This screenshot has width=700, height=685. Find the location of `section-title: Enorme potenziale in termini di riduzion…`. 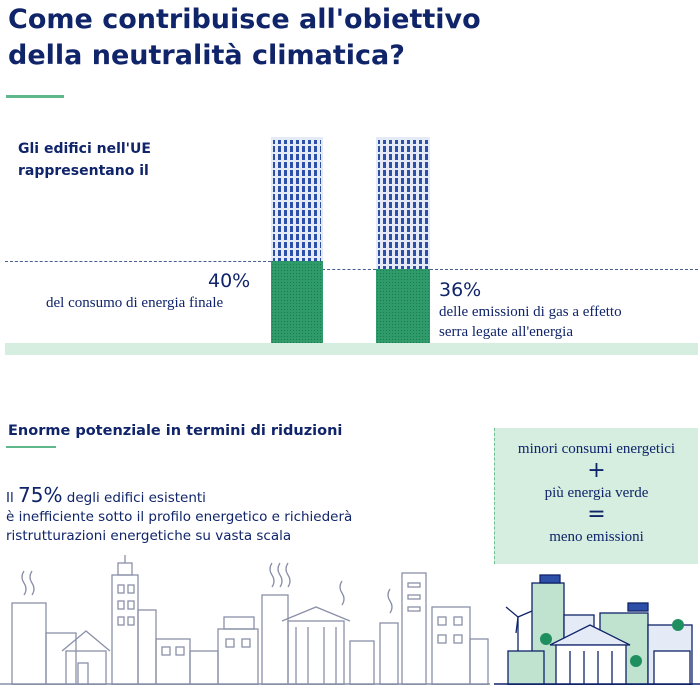

section-title: Enorme potenziale in termini di riduzion… is located at coordinates (175, 431).